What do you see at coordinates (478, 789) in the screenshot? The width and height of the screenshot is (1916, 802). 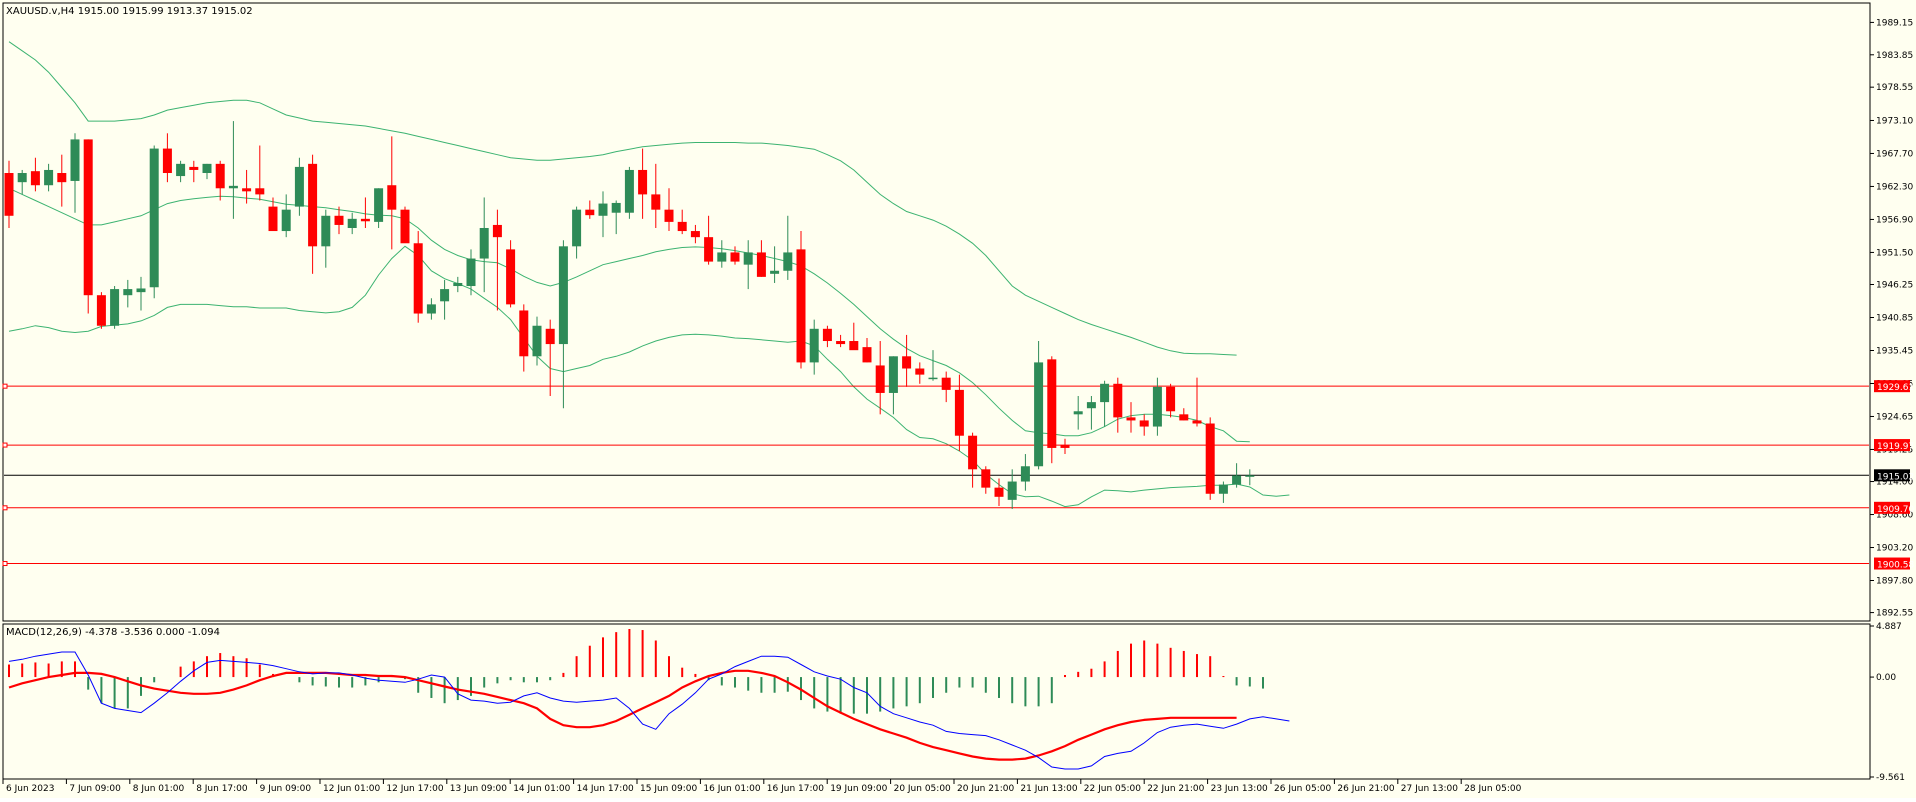 I see `time-tick-label: 13 Jun 09:00` at bounding box center [478, 789].